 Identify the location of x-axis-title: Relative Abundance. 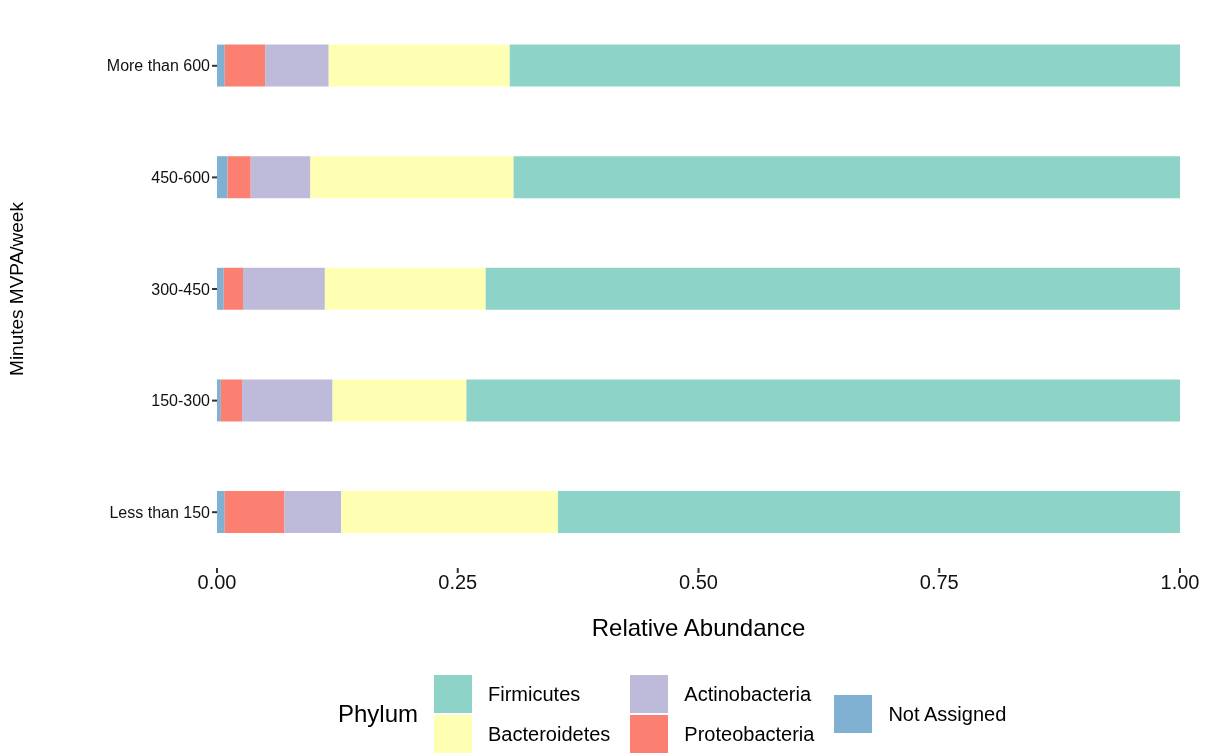
(698, 627).